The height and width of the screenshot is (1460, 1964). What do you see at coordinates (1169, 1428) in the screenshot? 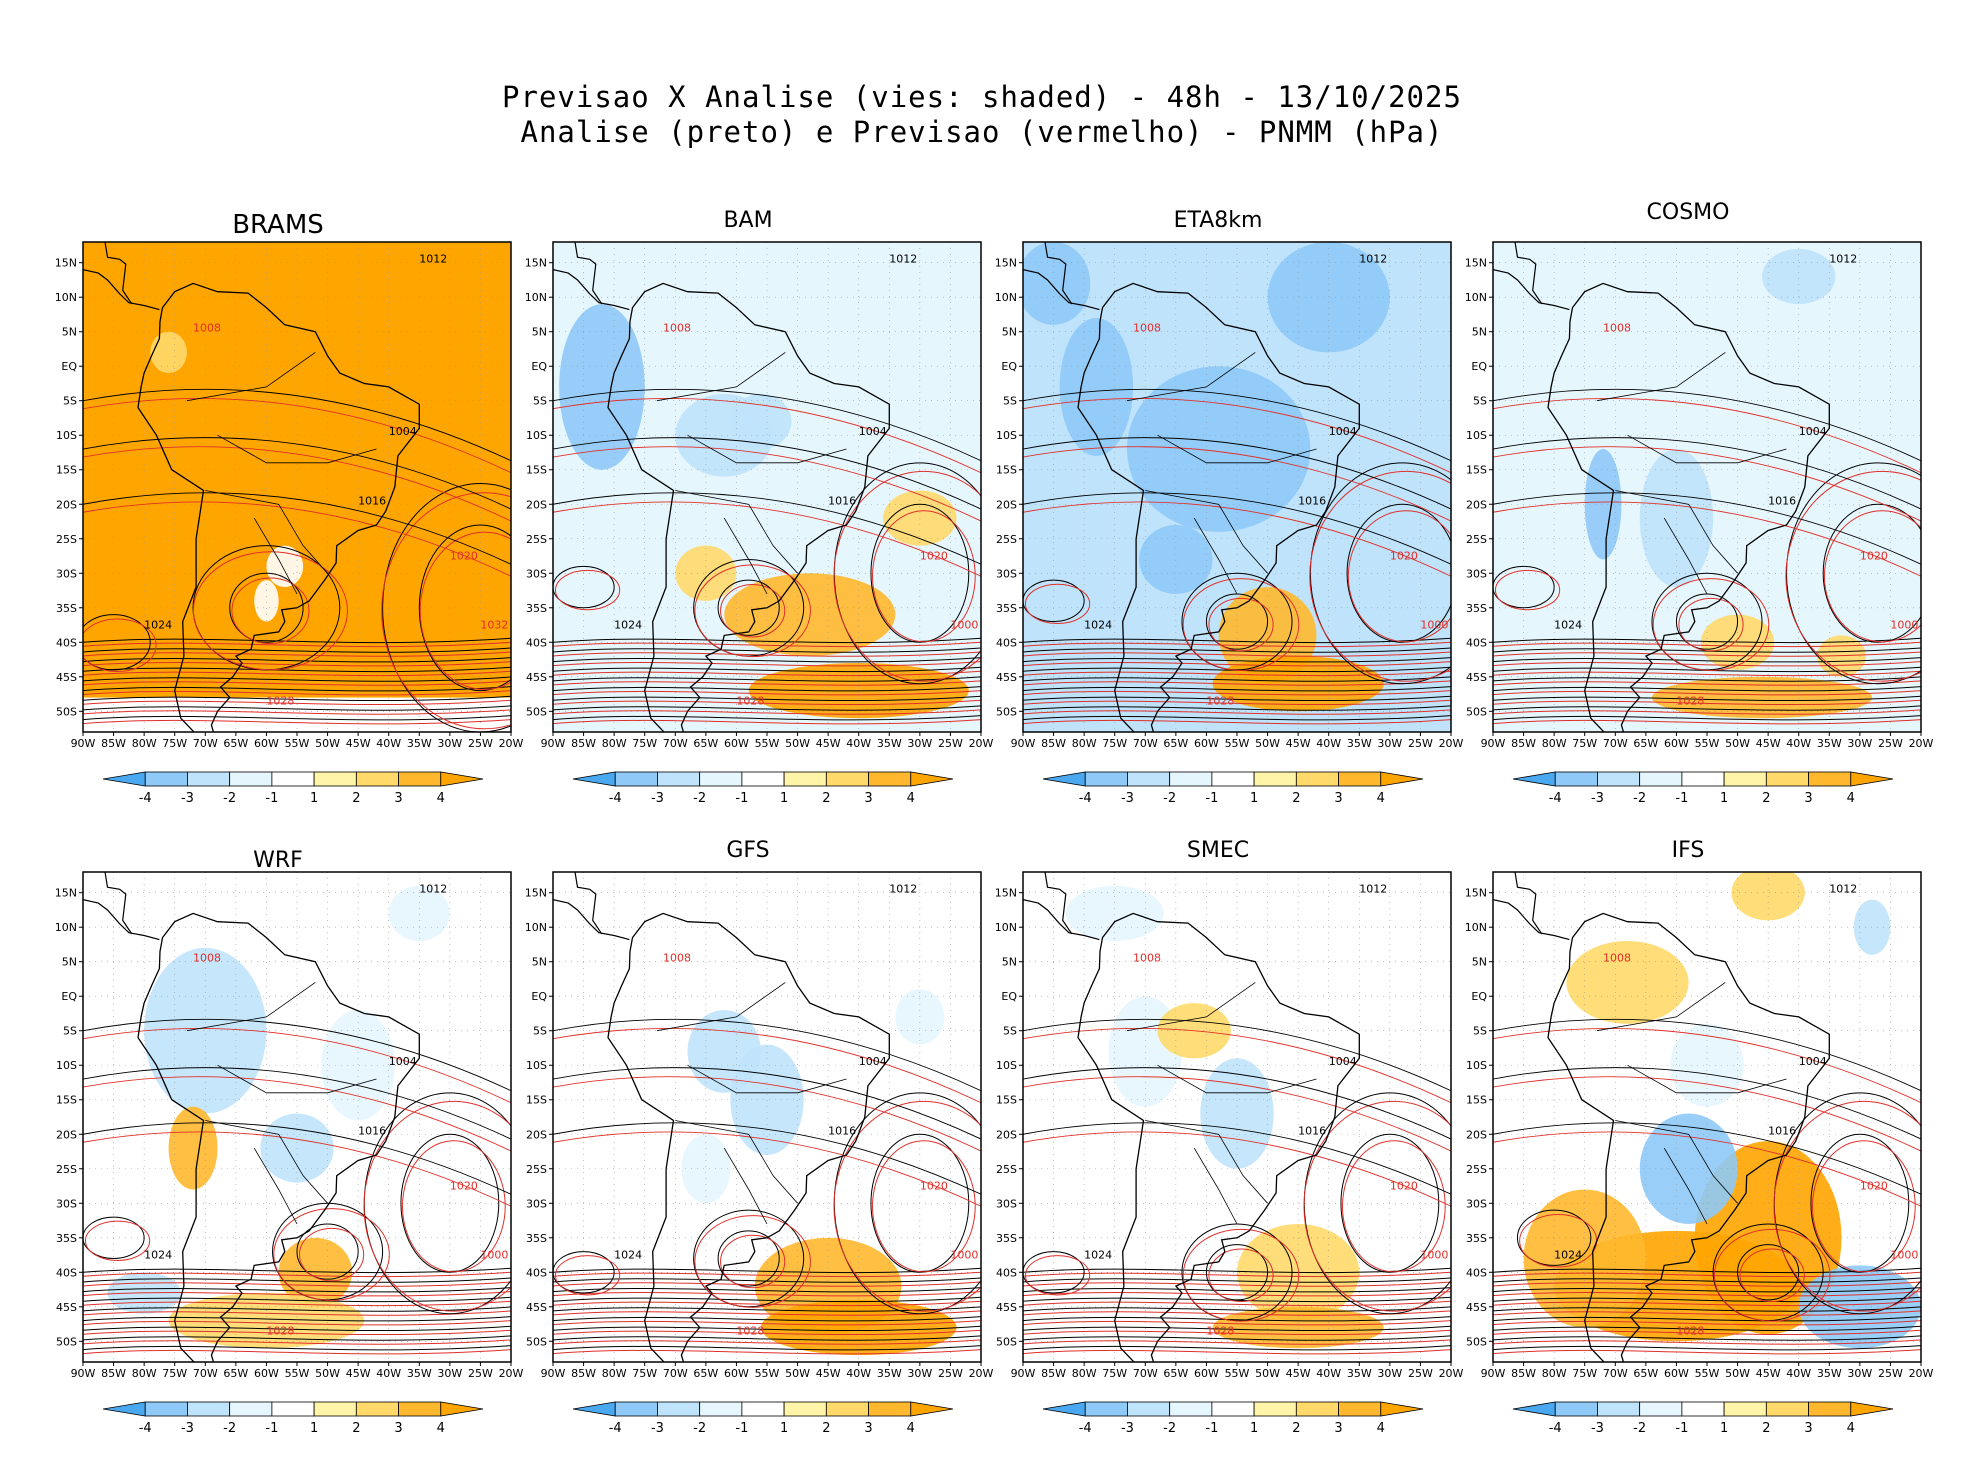
I see `colorbar-label: -2` at bounding box center [1169, 1428].